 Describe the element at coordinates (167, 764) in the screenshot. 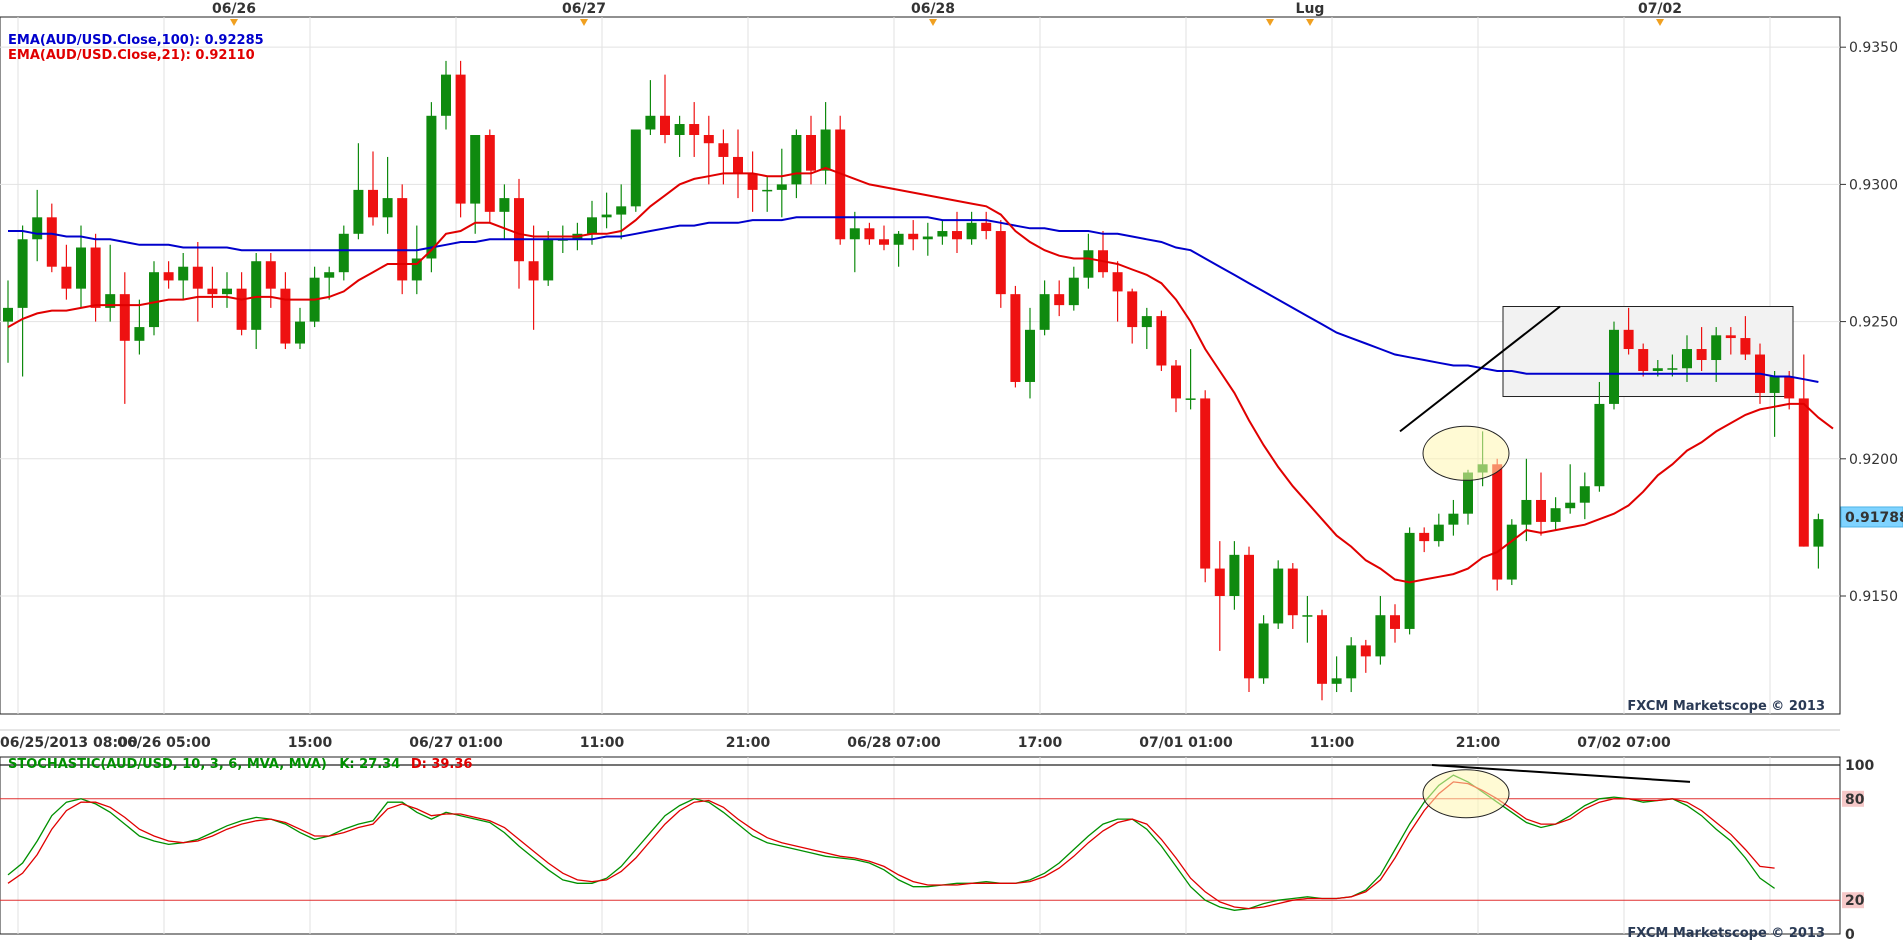

I see `stochastic-title-text: STOCHASTIC(AUD/USD, 10, 3, 6, MVA, MVA)` at that location.